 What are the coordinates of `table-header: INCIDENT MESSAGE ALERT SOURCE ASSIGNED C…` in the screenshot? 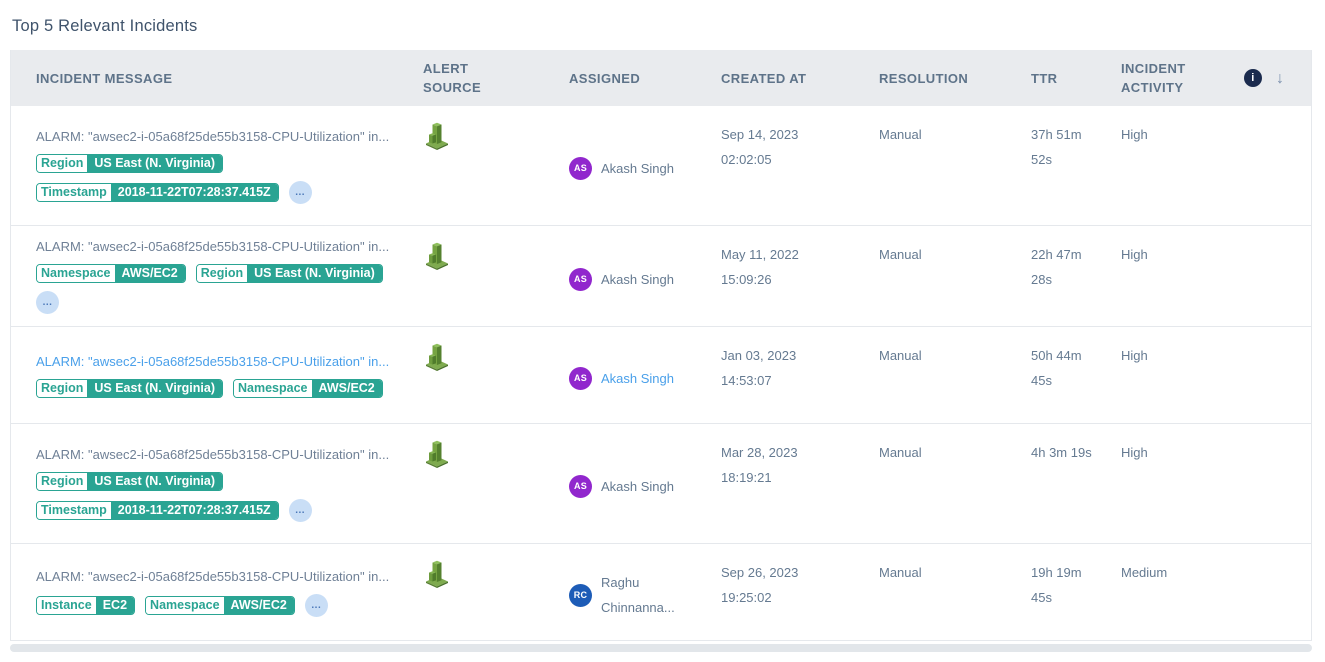 It's located at (661, 78).